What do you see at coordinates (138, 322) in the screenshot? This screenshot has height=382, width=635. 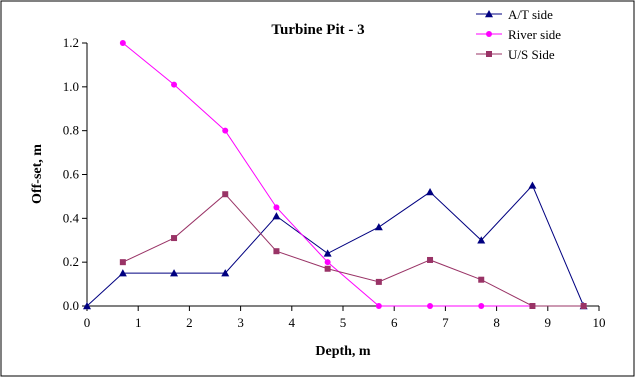 I see `x-tick-label: 1` at bounding box center [138, 322].